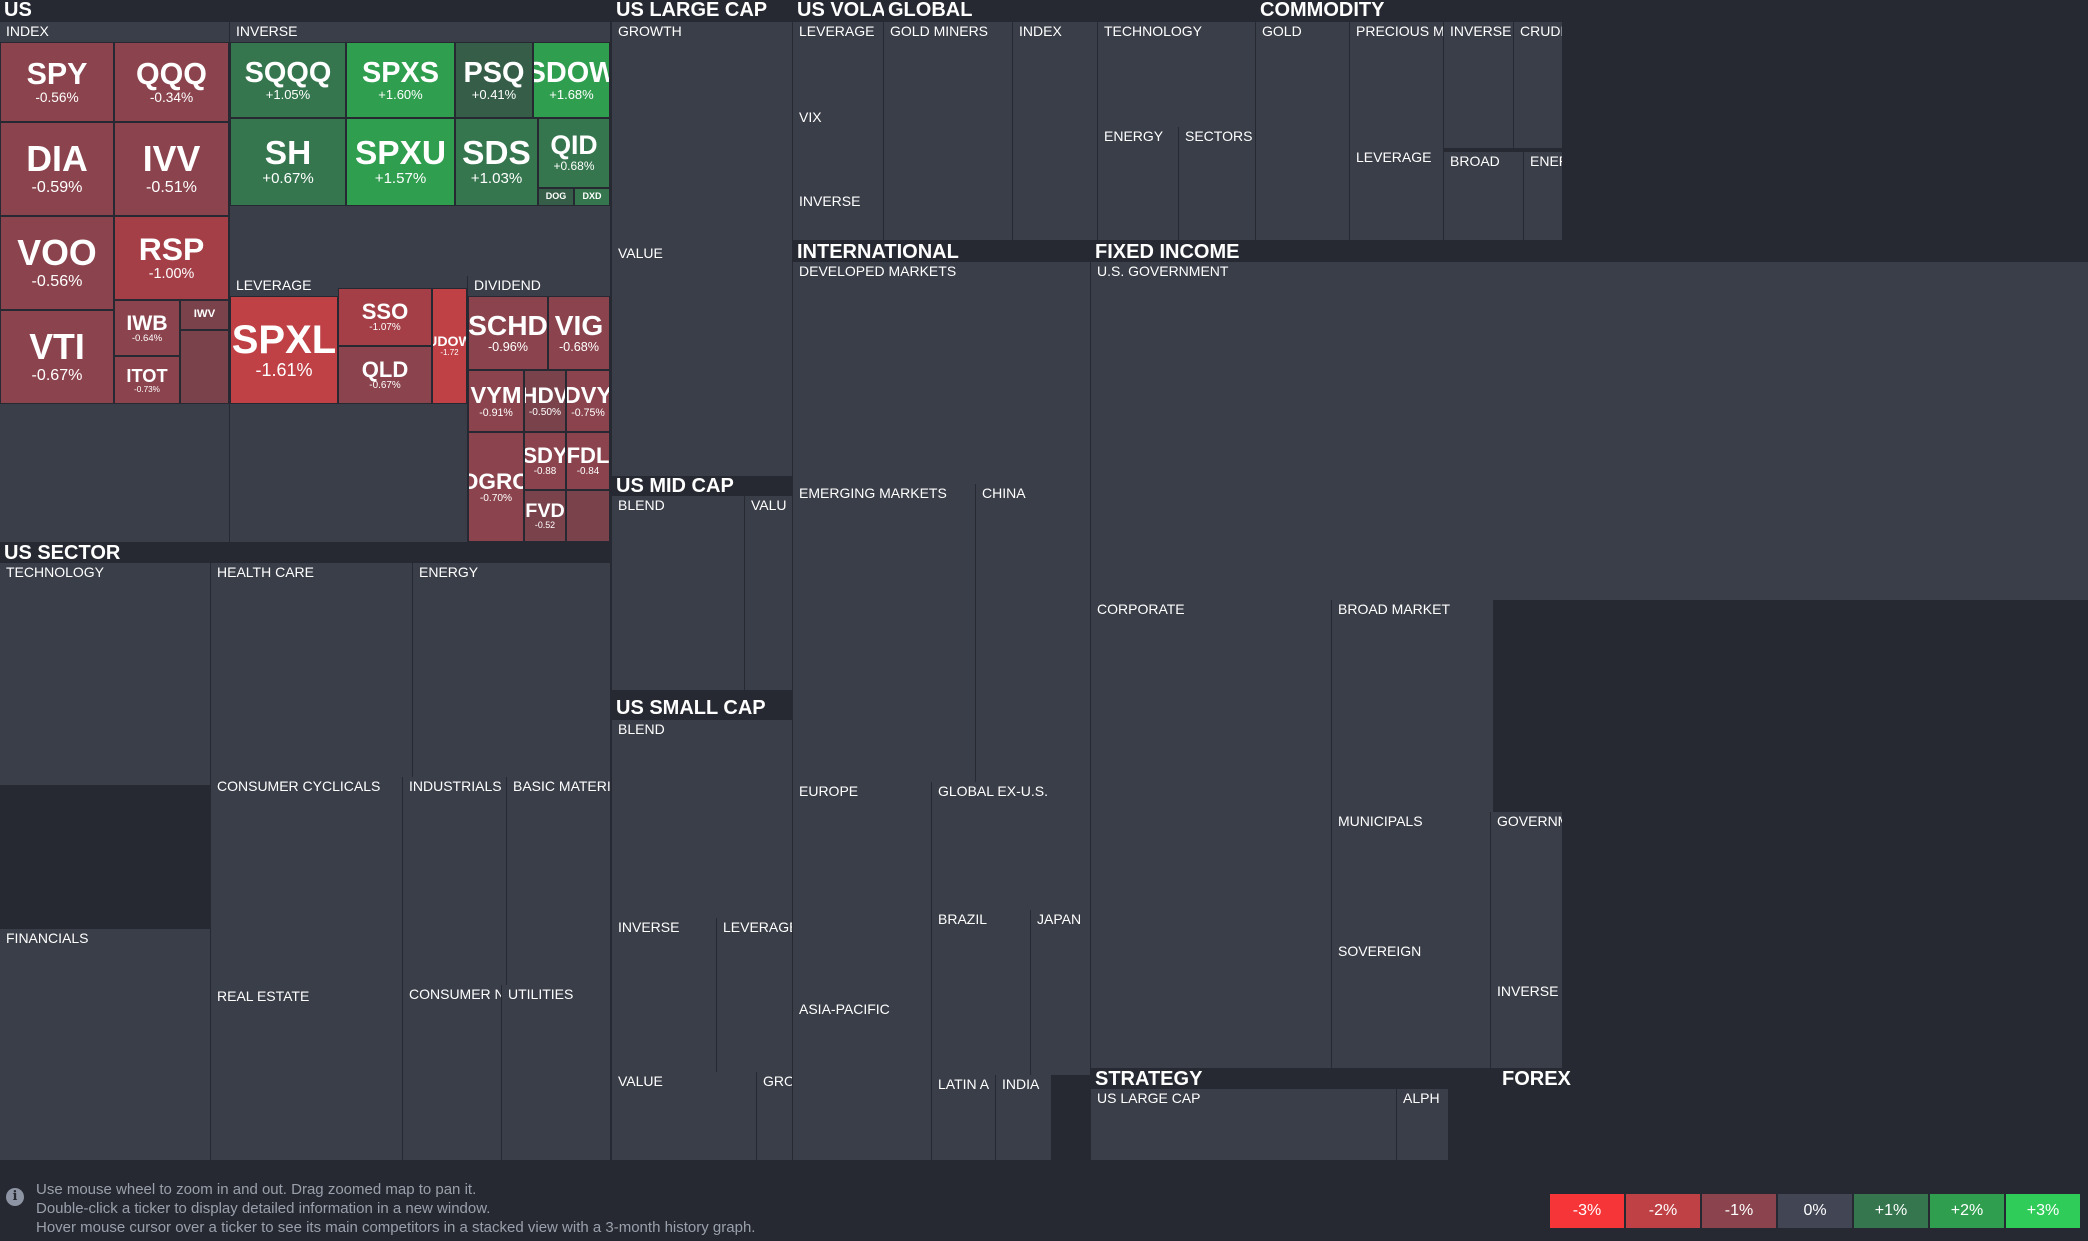  I want to click on ticker-symbol: VIG, so click(579, 326).